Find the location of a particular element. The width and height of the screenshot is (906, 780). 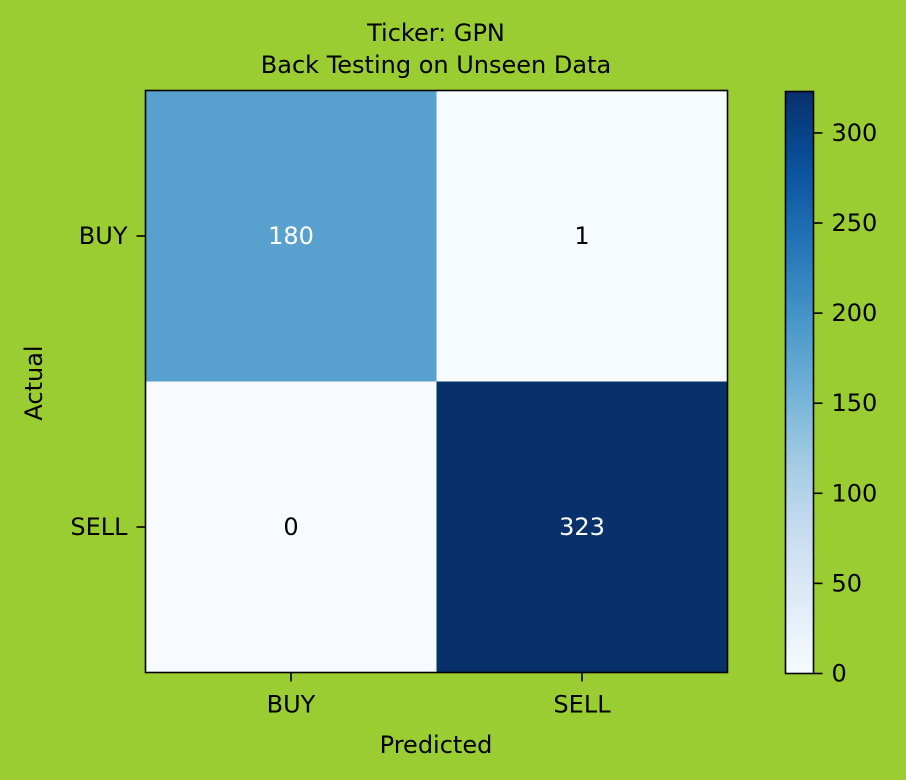

y-axis-label: Actual is located at coordinates (34, 382).